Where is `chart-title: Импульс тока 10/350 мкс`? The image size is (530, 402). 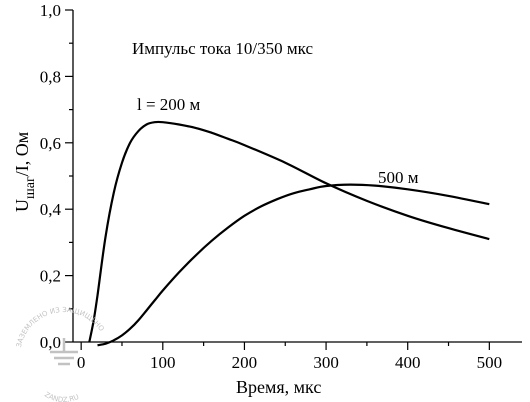 chart-title: Импульс тока 10/350 мкс is located at coordinates (222, 48).